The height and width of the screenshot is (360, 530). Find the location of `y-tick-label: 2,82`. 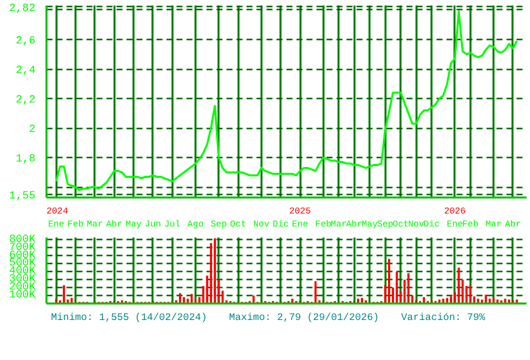

y-tick-label: 2,82 is located at coordinates (22, 8).